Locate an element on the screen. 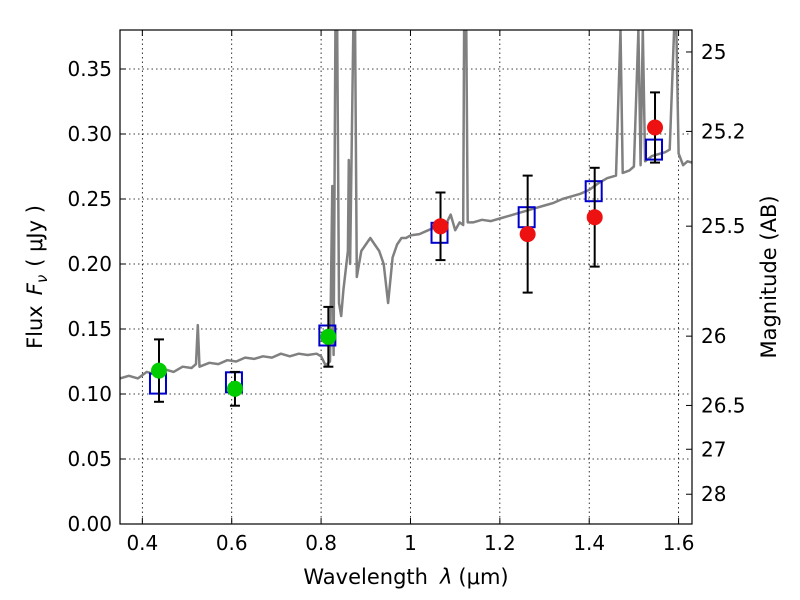 Image resolution: width=800 pixels, height=600 pixels. x-tick-label: 0.8 is located at coordinates (321, 543).